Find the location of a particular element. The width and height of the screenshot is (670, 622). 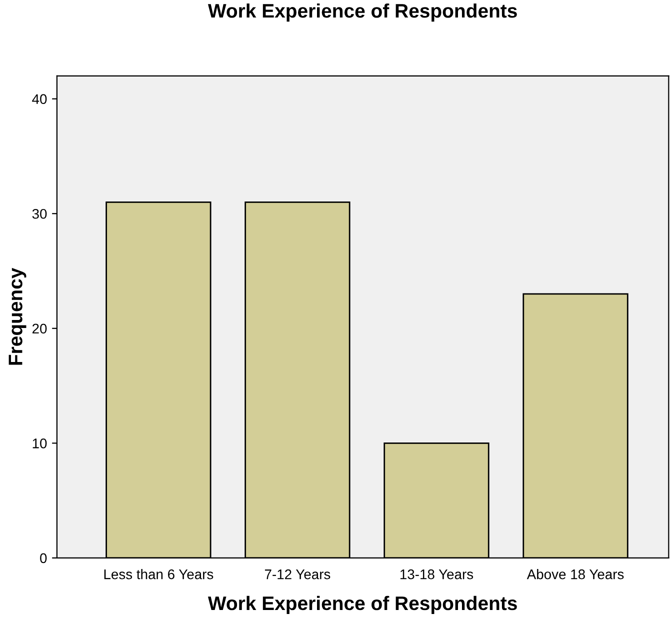

y-tick-label: 20 is located at coordinates (39, 329).